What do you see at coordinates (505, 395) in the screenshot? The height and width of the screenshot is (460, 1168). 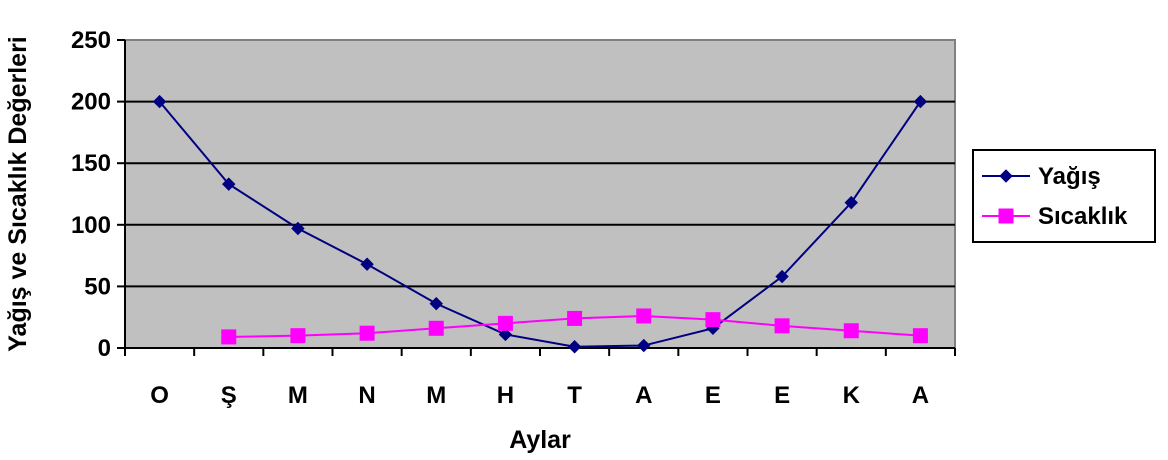 I see `x-tick-label: H` at bounding box center [505, 395].